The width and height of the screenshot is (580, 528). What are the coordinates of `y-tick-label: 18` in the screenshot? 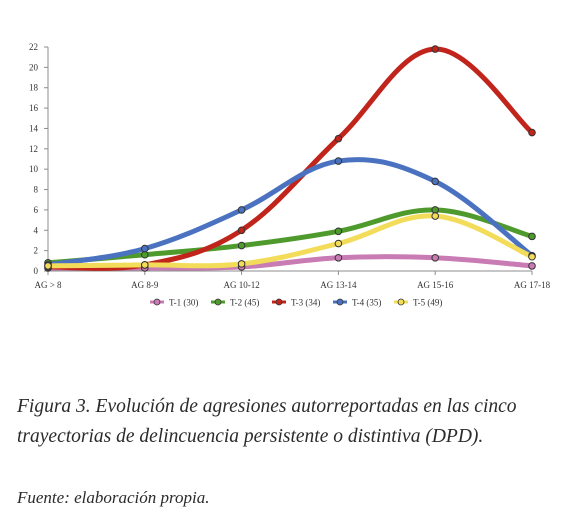 It's located at (34, 88).